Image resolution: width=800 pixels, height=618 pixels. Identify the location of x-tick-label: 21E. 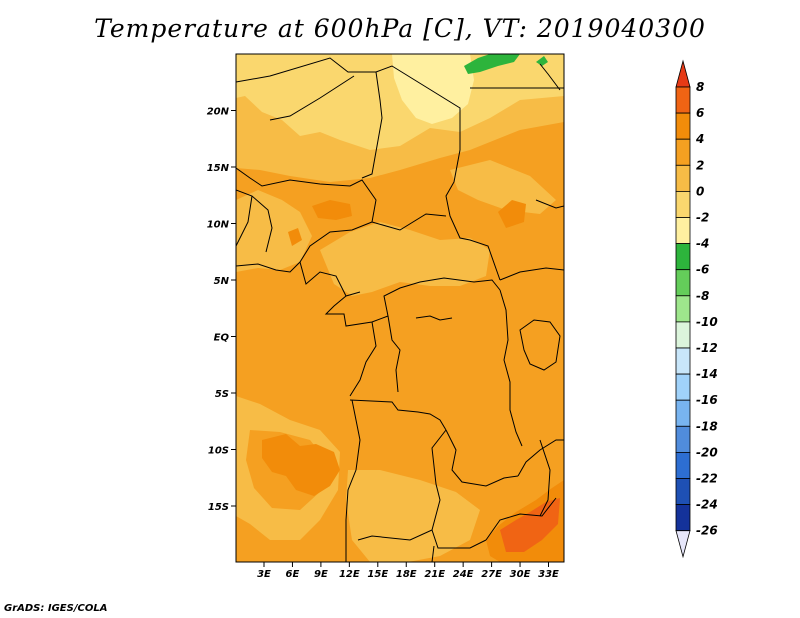
(434, 574).